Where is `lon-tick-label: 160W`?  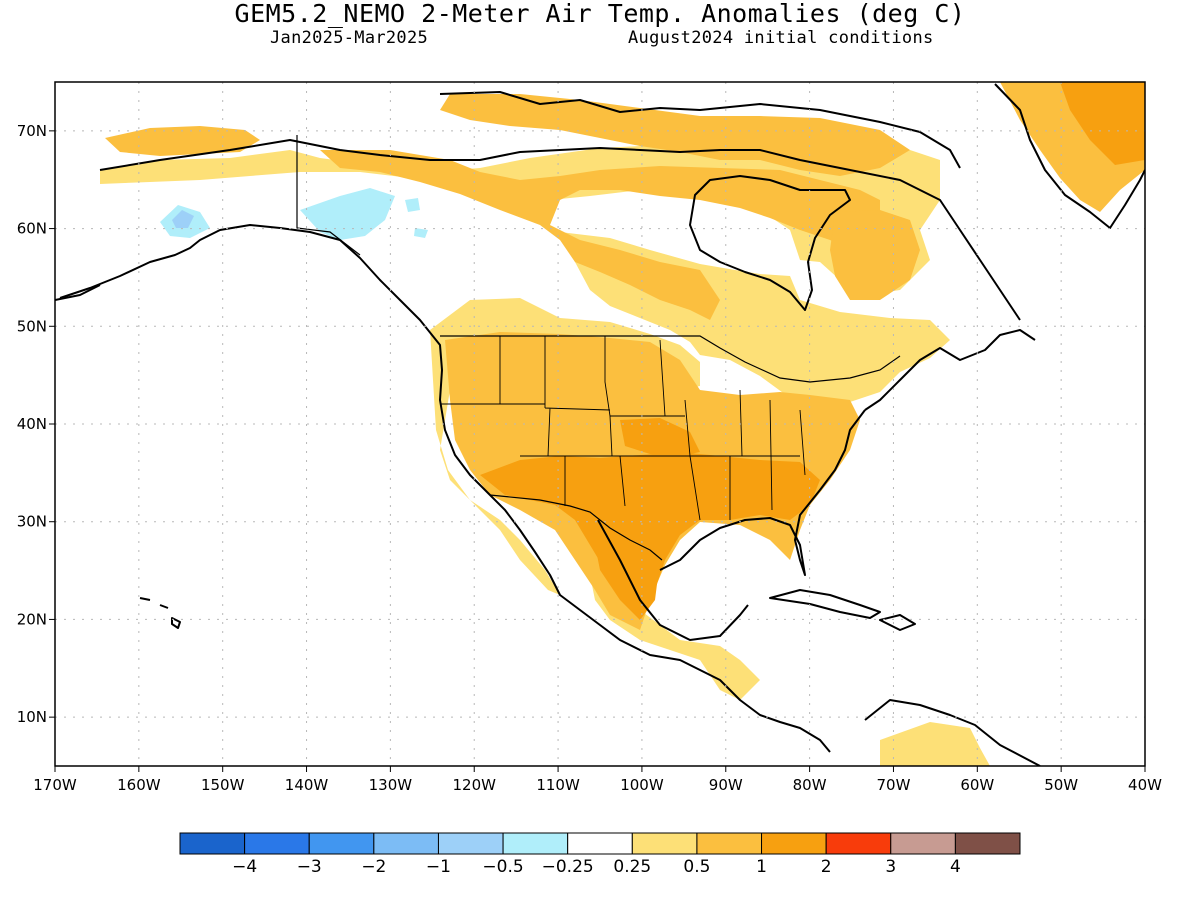 lon-tick-label: 160W is located at coordinates (139, 785).